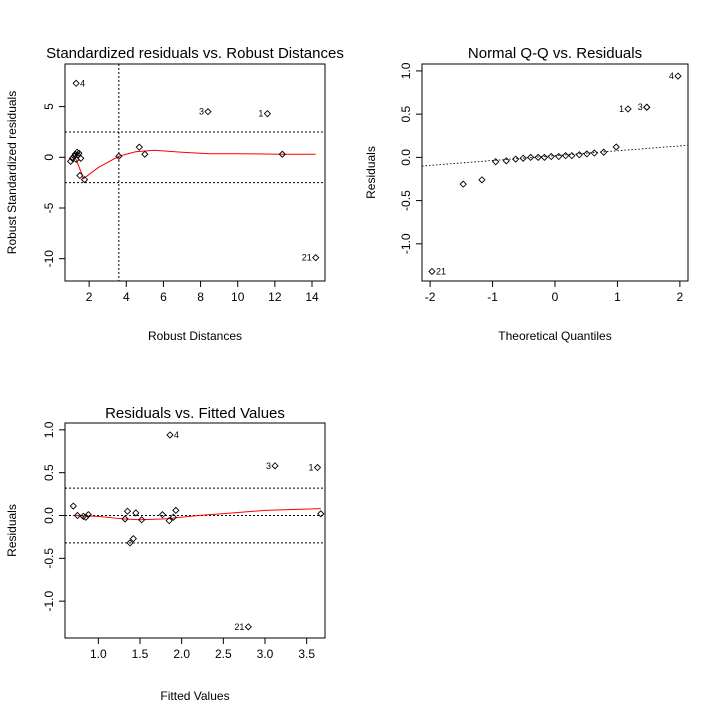 Image resolution: width=720 pixels, height=720 pixels. I want to click on y-axis-label: Robust Standardized residuals, so click(12, 172).